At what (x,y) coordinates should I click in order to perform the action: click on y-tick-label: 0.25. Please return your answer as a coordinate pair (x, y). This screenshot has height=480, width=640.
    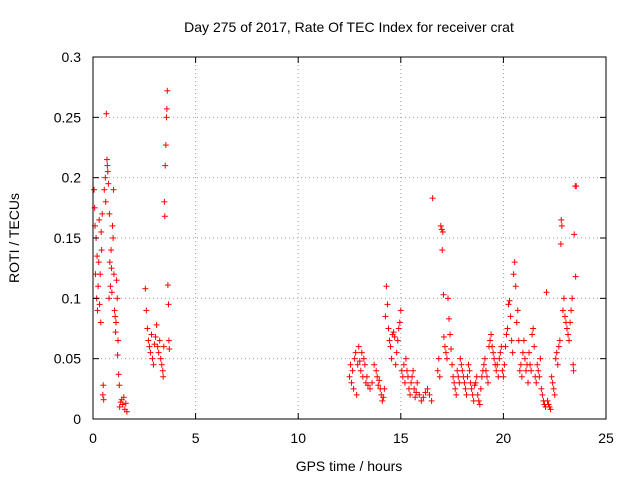
    Looking at the image, I should click on (67, 117).